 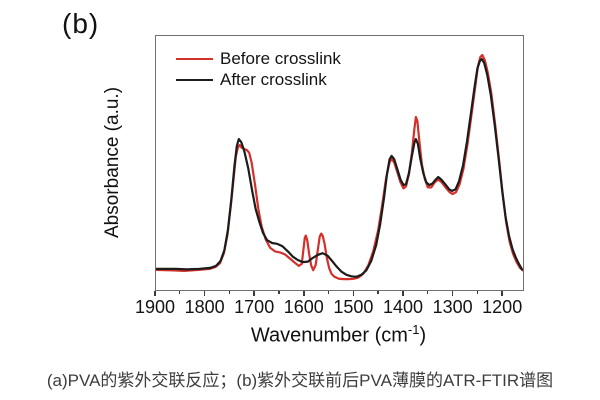 I want to click on panel-label: (b), so click(x=81, y=23).